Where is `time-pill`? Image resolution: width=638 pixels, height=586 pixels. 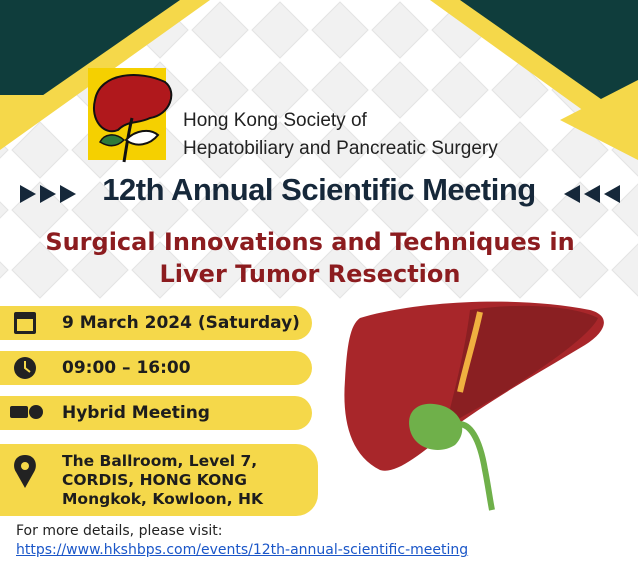 time-pill is located at coordinates (156, 368).